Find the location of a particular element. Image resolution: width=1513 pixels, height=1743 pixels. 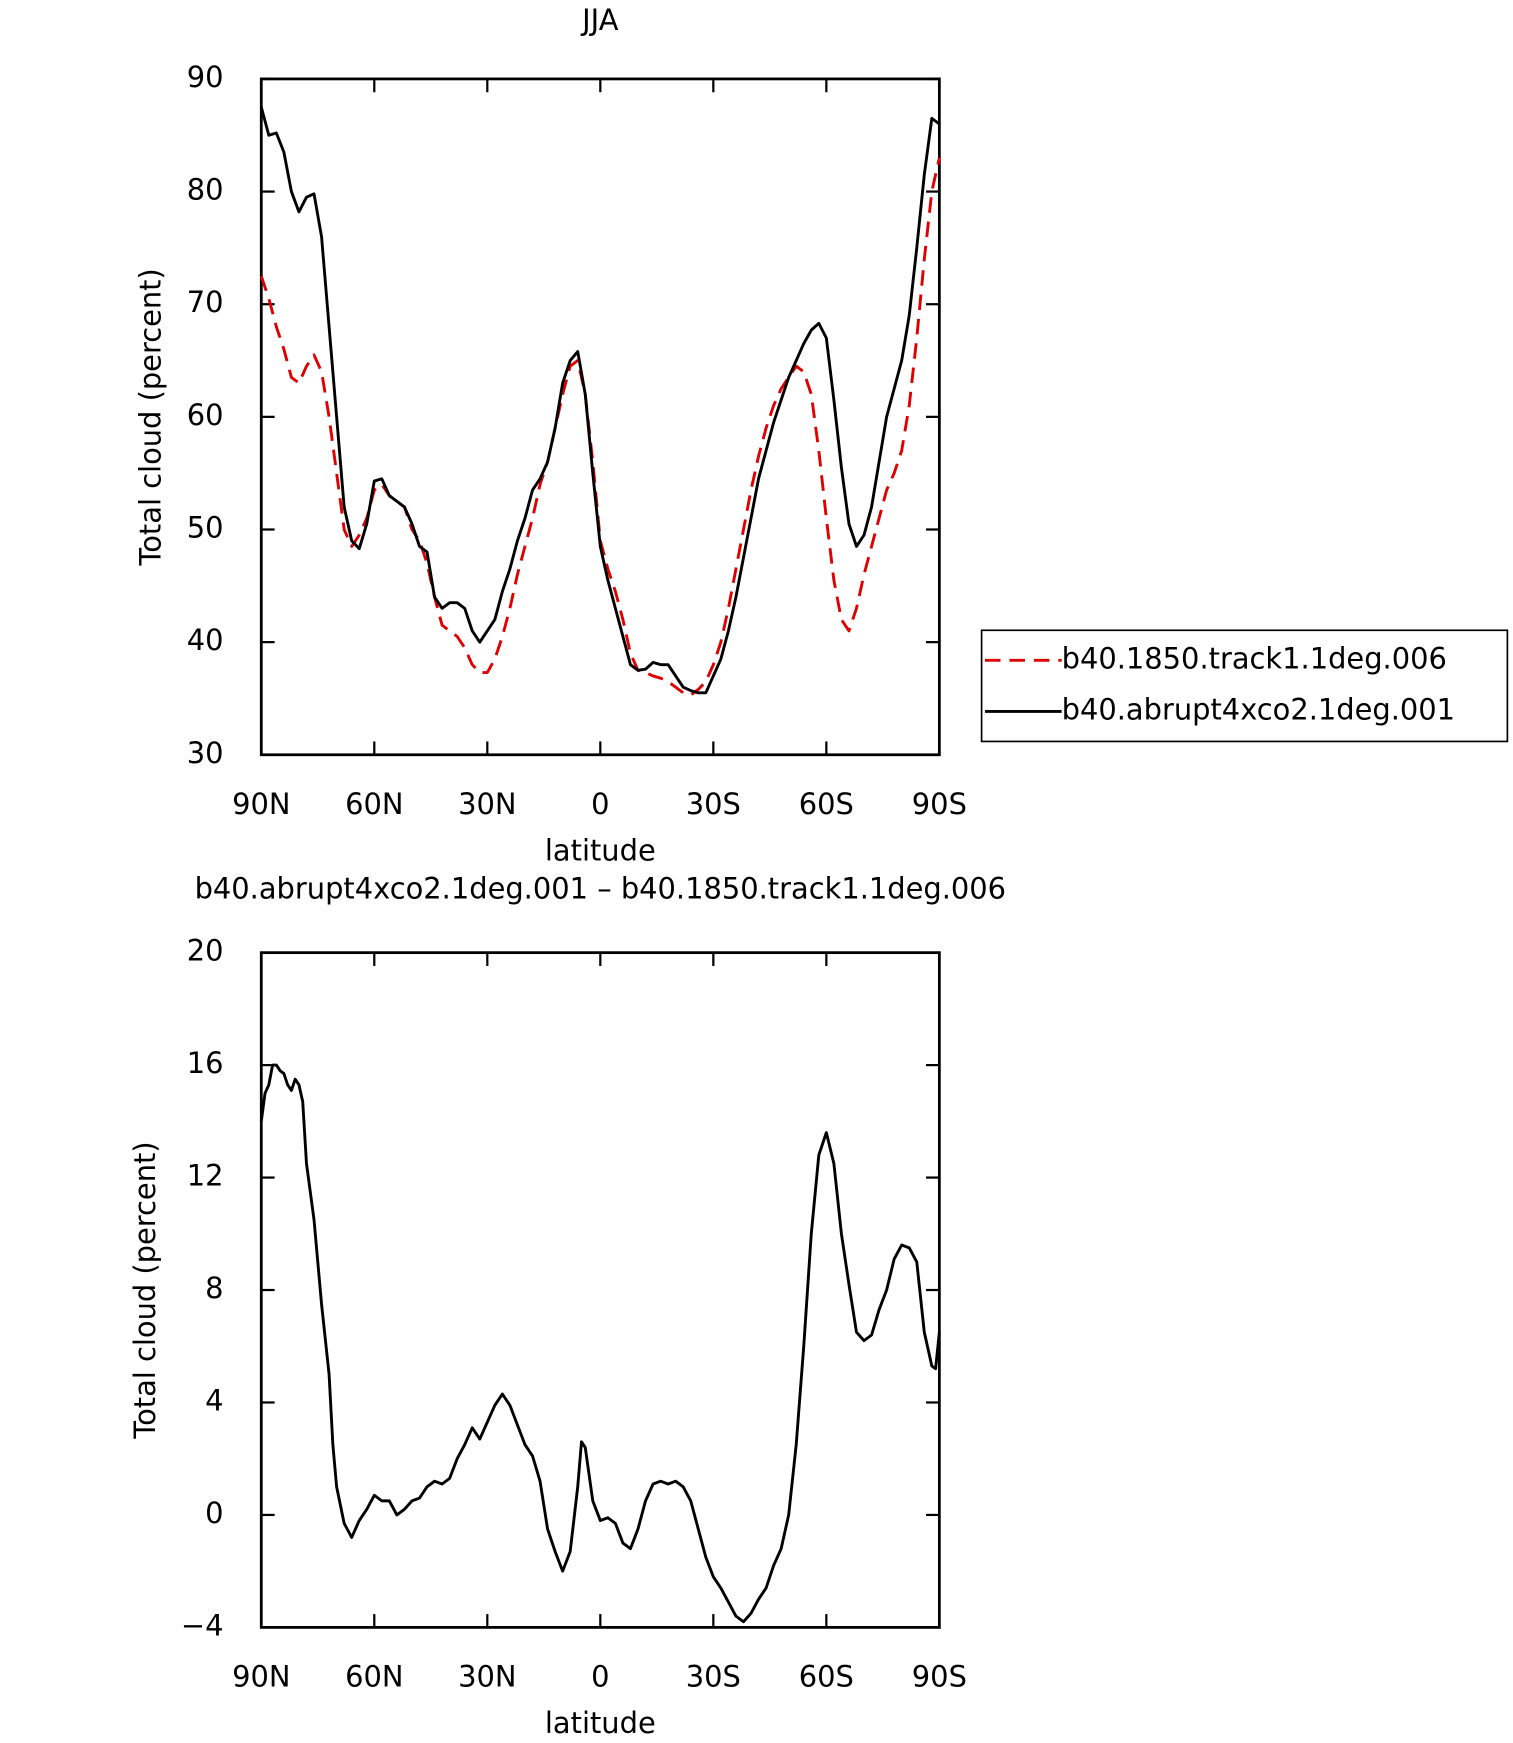

y-tick-label: 90 is located at coordinates (205, 77).